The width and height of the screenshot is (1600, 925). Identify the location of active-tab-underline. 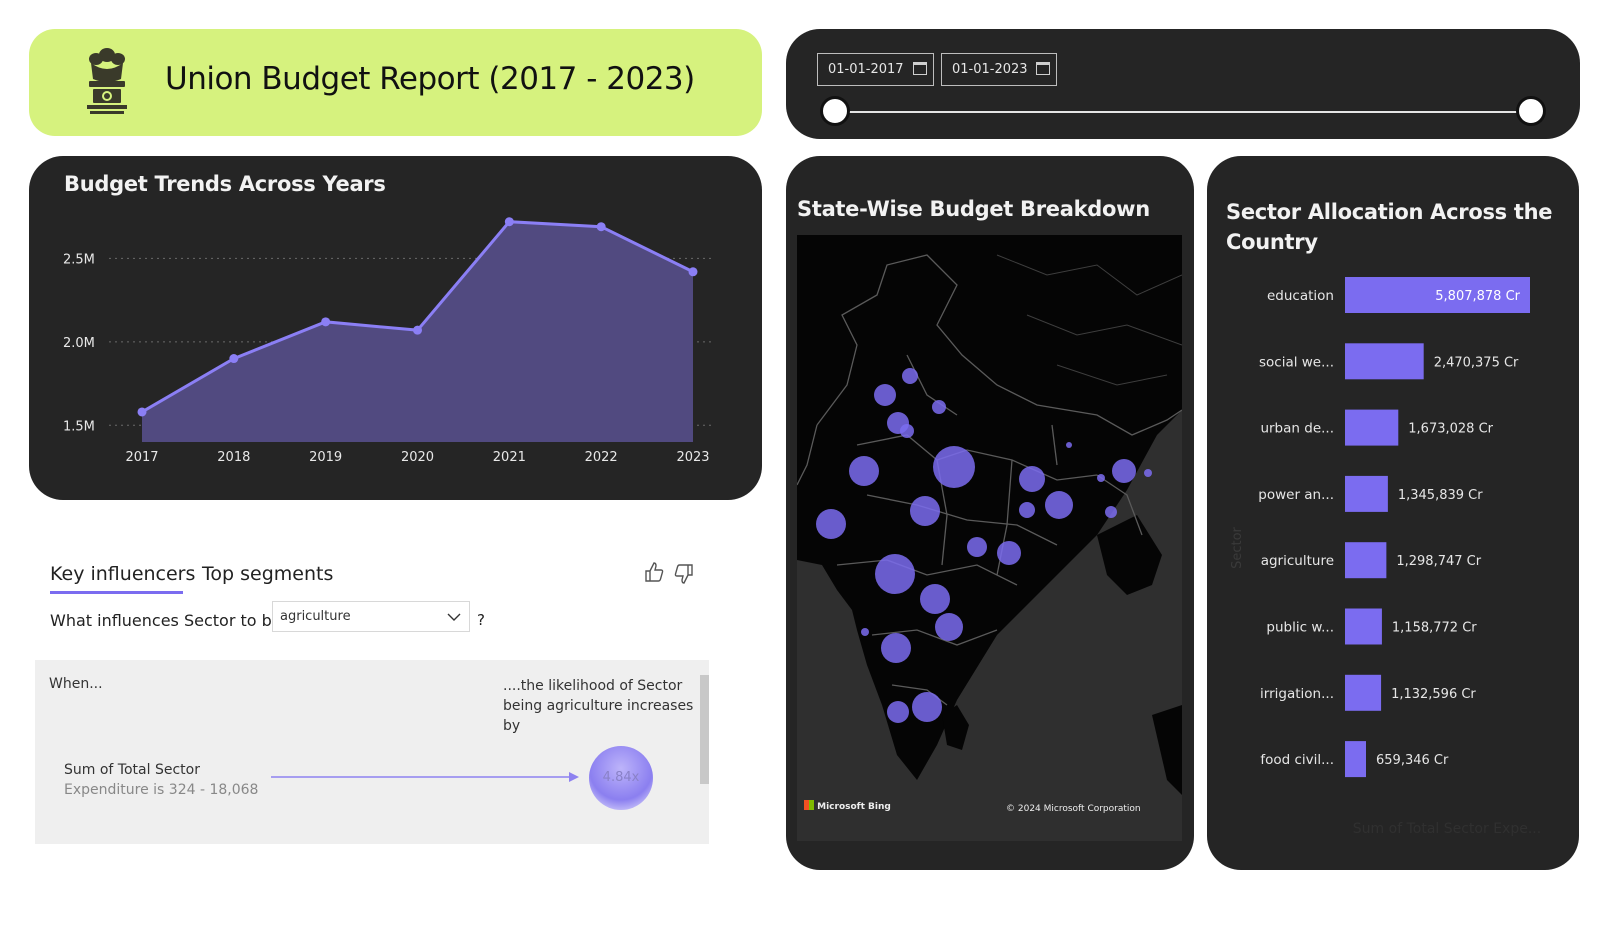
(116, 592).